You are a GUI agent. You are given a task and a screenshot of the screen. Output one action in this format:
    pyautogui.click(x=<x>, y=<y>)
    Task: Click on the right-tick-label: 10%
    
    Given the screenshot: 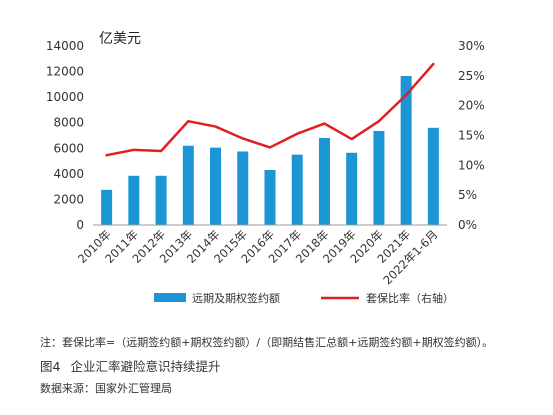 What is the action you would take?
    pyautogui.click(x=471, y=165)
    